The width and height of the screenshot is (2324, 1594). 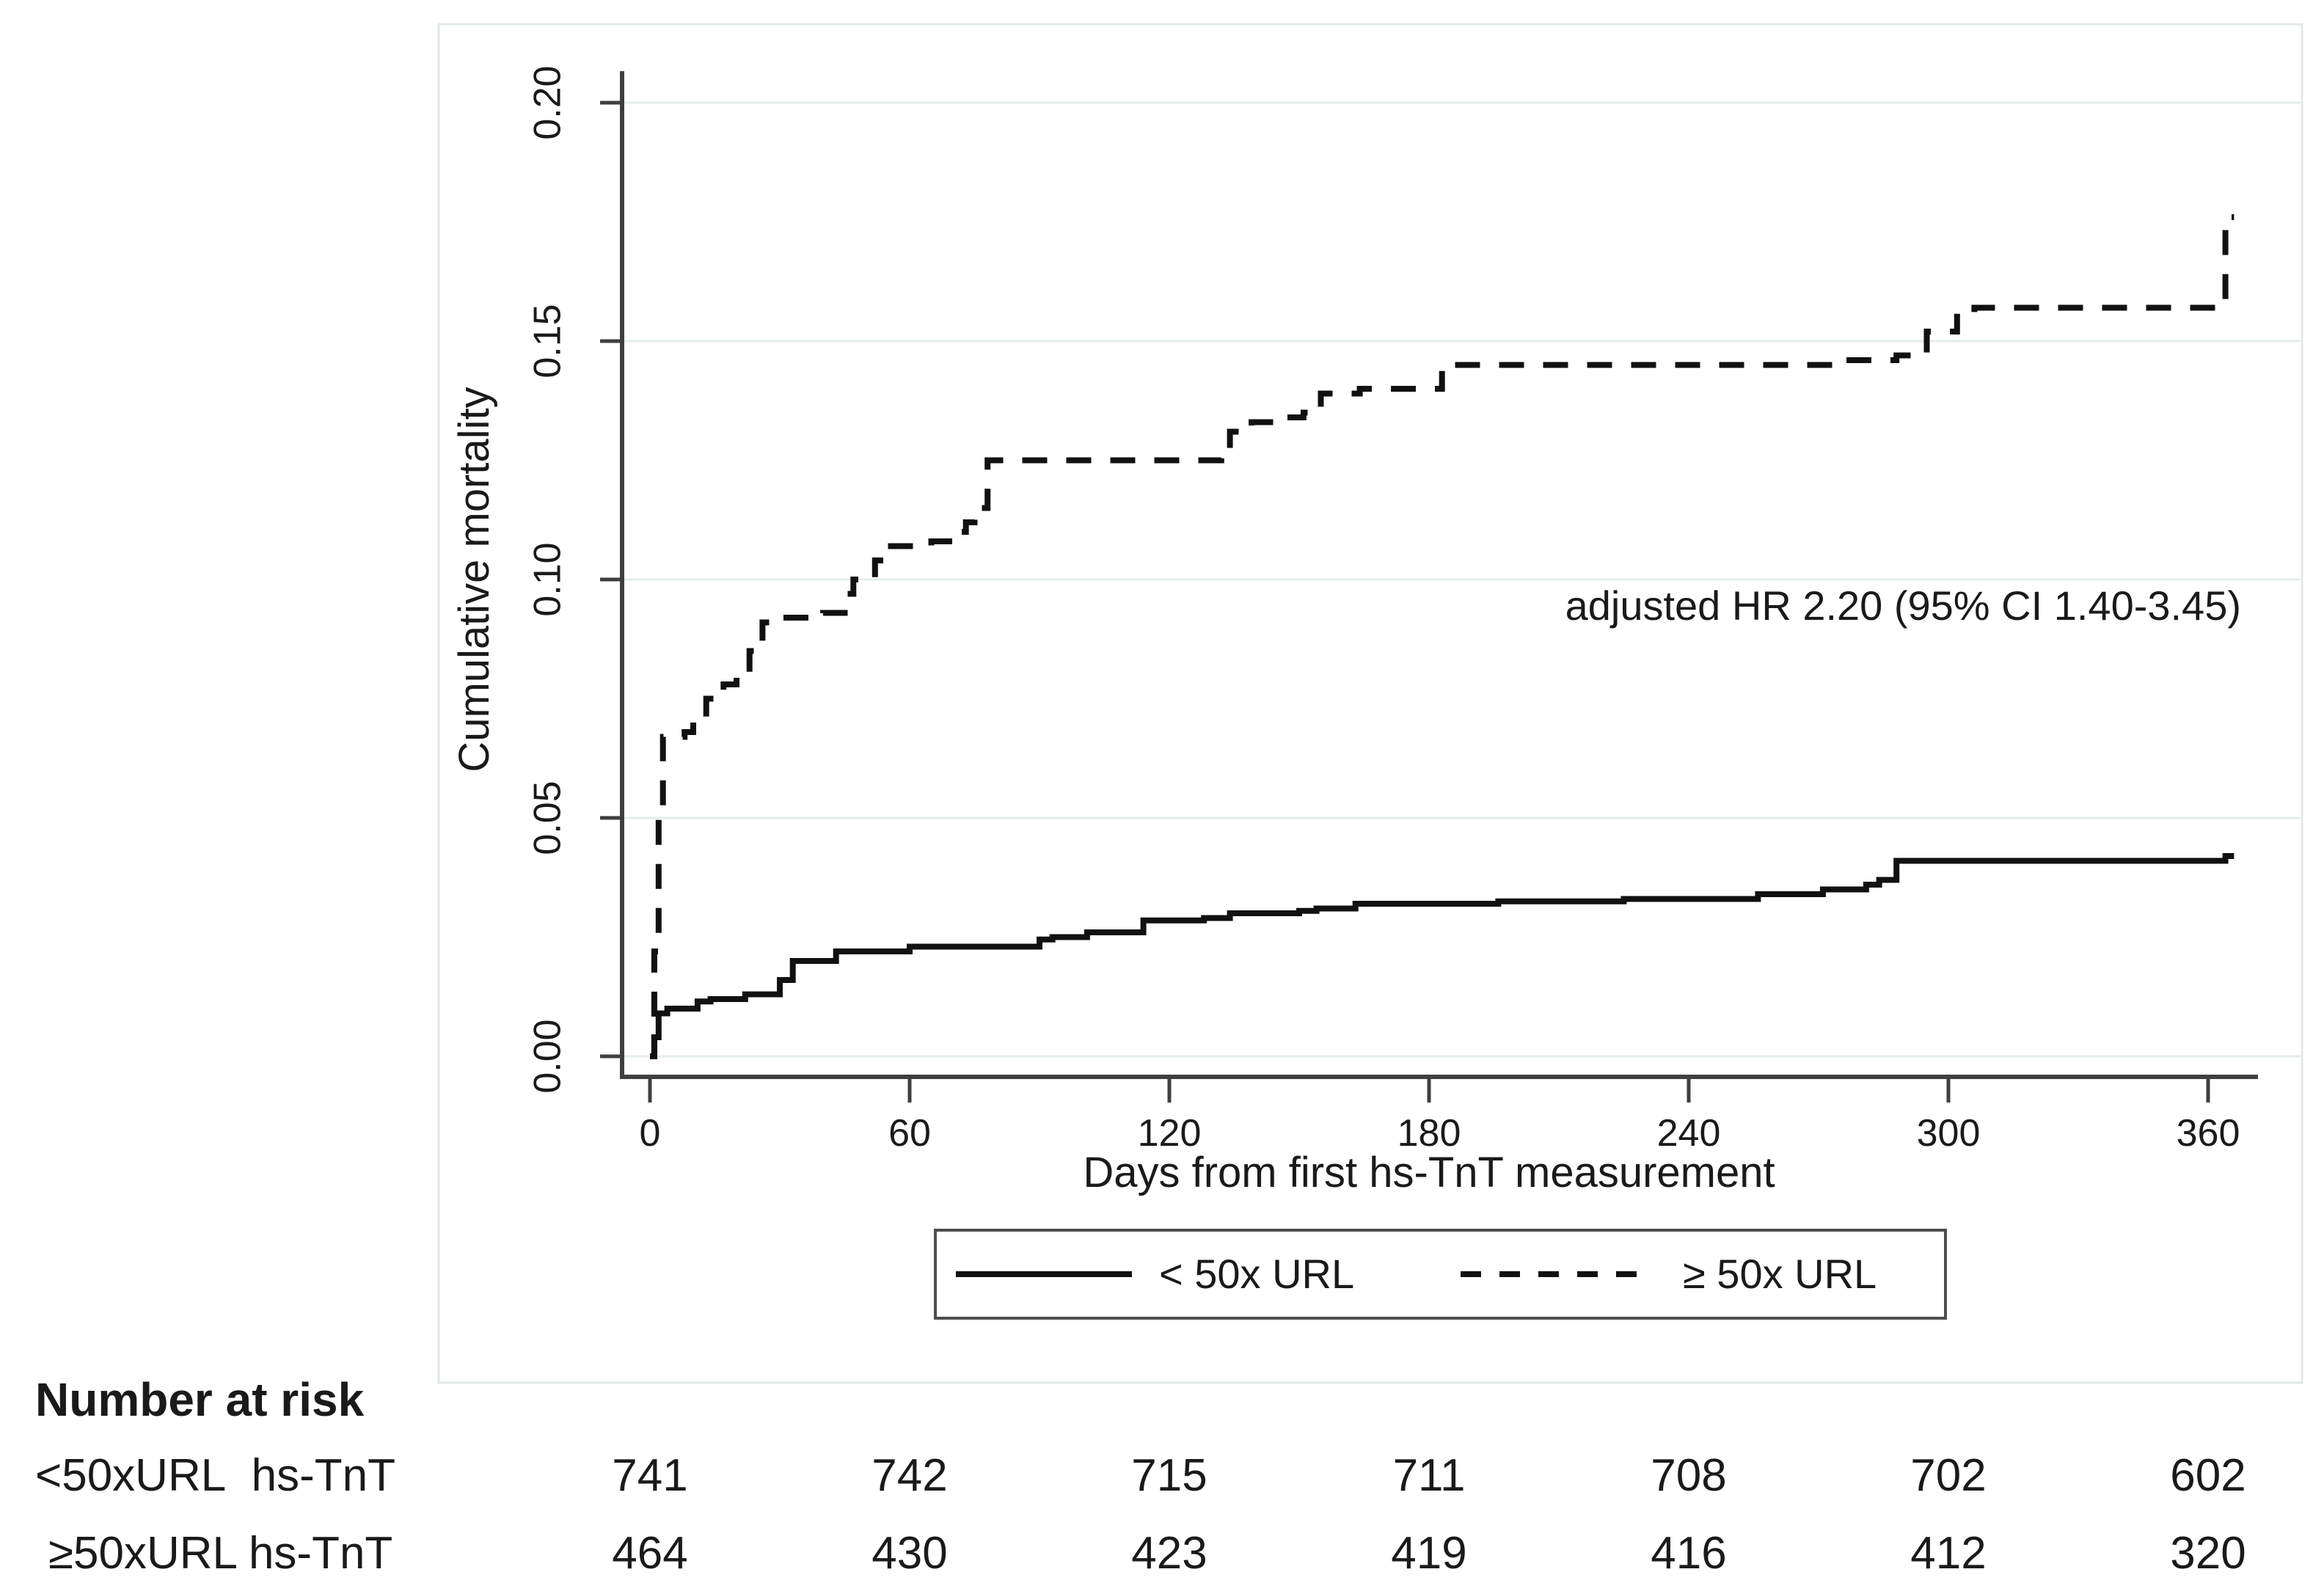 I want to click on x-ticks, so click(x=1429, y=1090).